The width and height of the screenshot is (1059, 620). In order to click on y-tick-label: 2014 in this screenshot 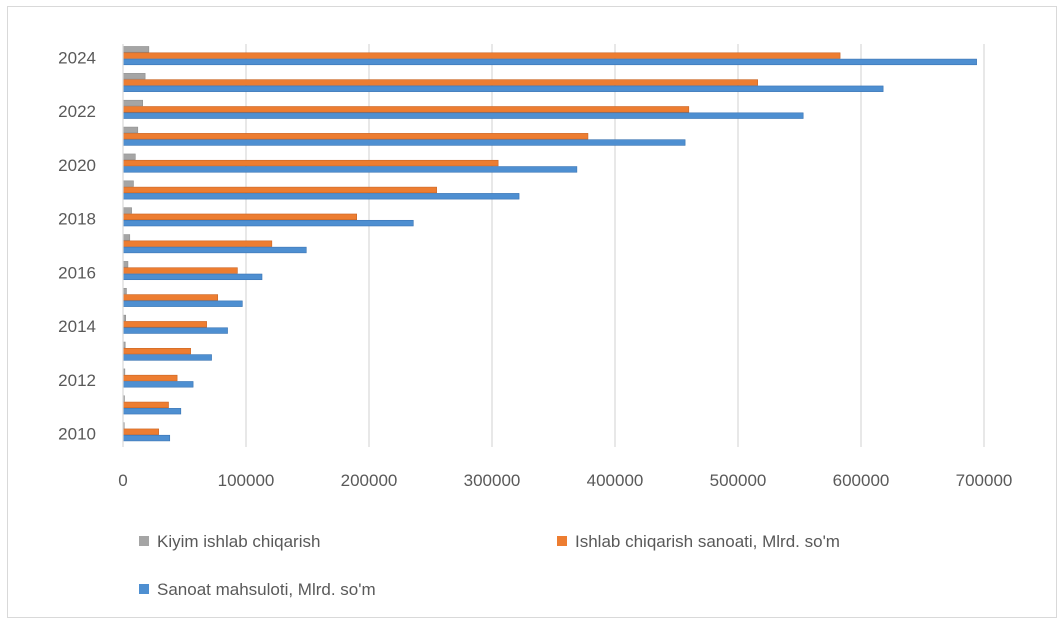, I will do `click(77, 326)`.